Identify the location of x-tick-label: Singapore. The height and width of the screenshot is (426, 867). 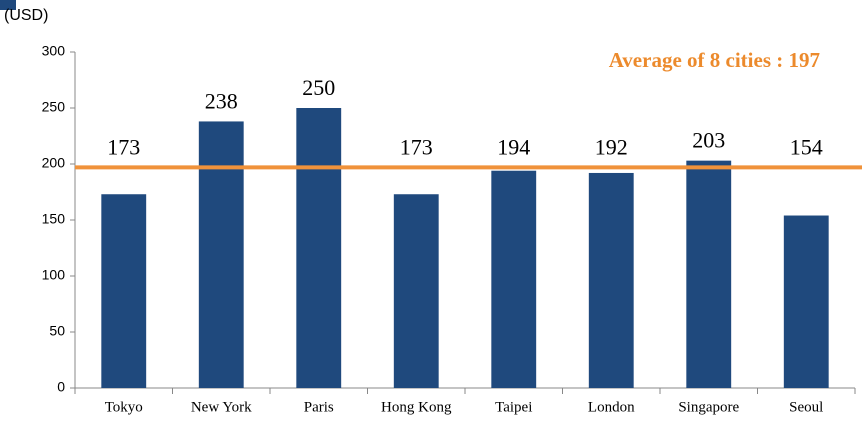
(708, 407).